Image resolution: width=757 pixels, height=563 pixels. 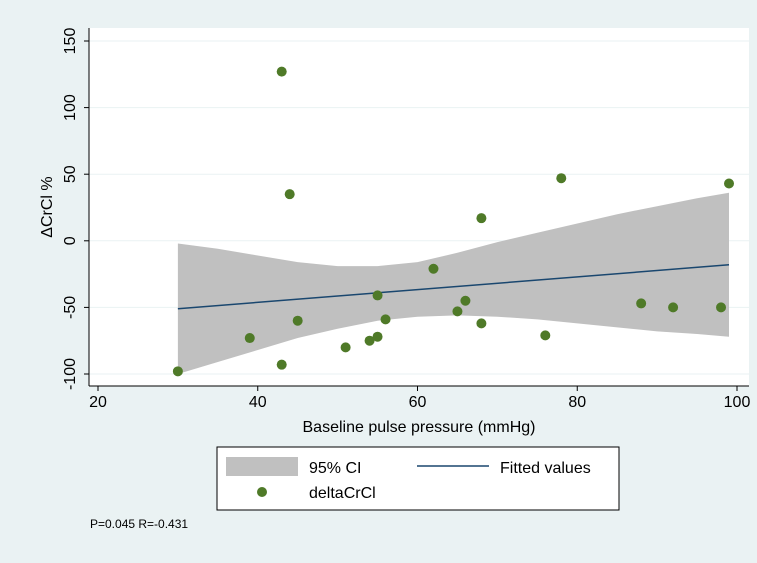 I want to click on fitted-line-layer, so click(x=453, y=287).